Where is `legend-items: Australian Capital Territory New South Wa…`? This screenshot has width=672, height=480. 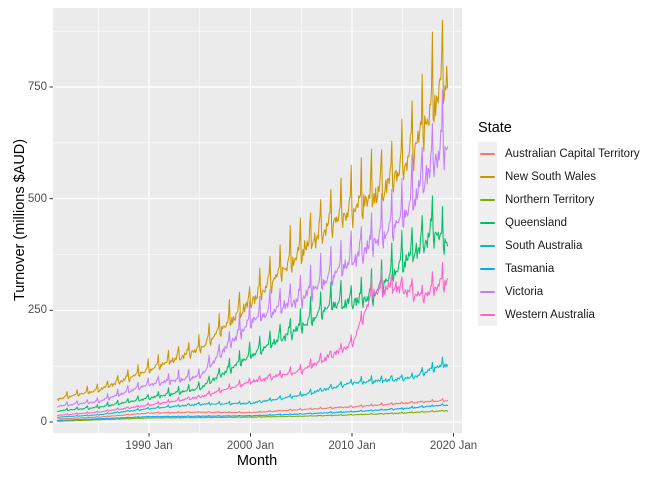
legend-items: Australian Capital Territory New South Wa… is located at coordinates (559, 234).